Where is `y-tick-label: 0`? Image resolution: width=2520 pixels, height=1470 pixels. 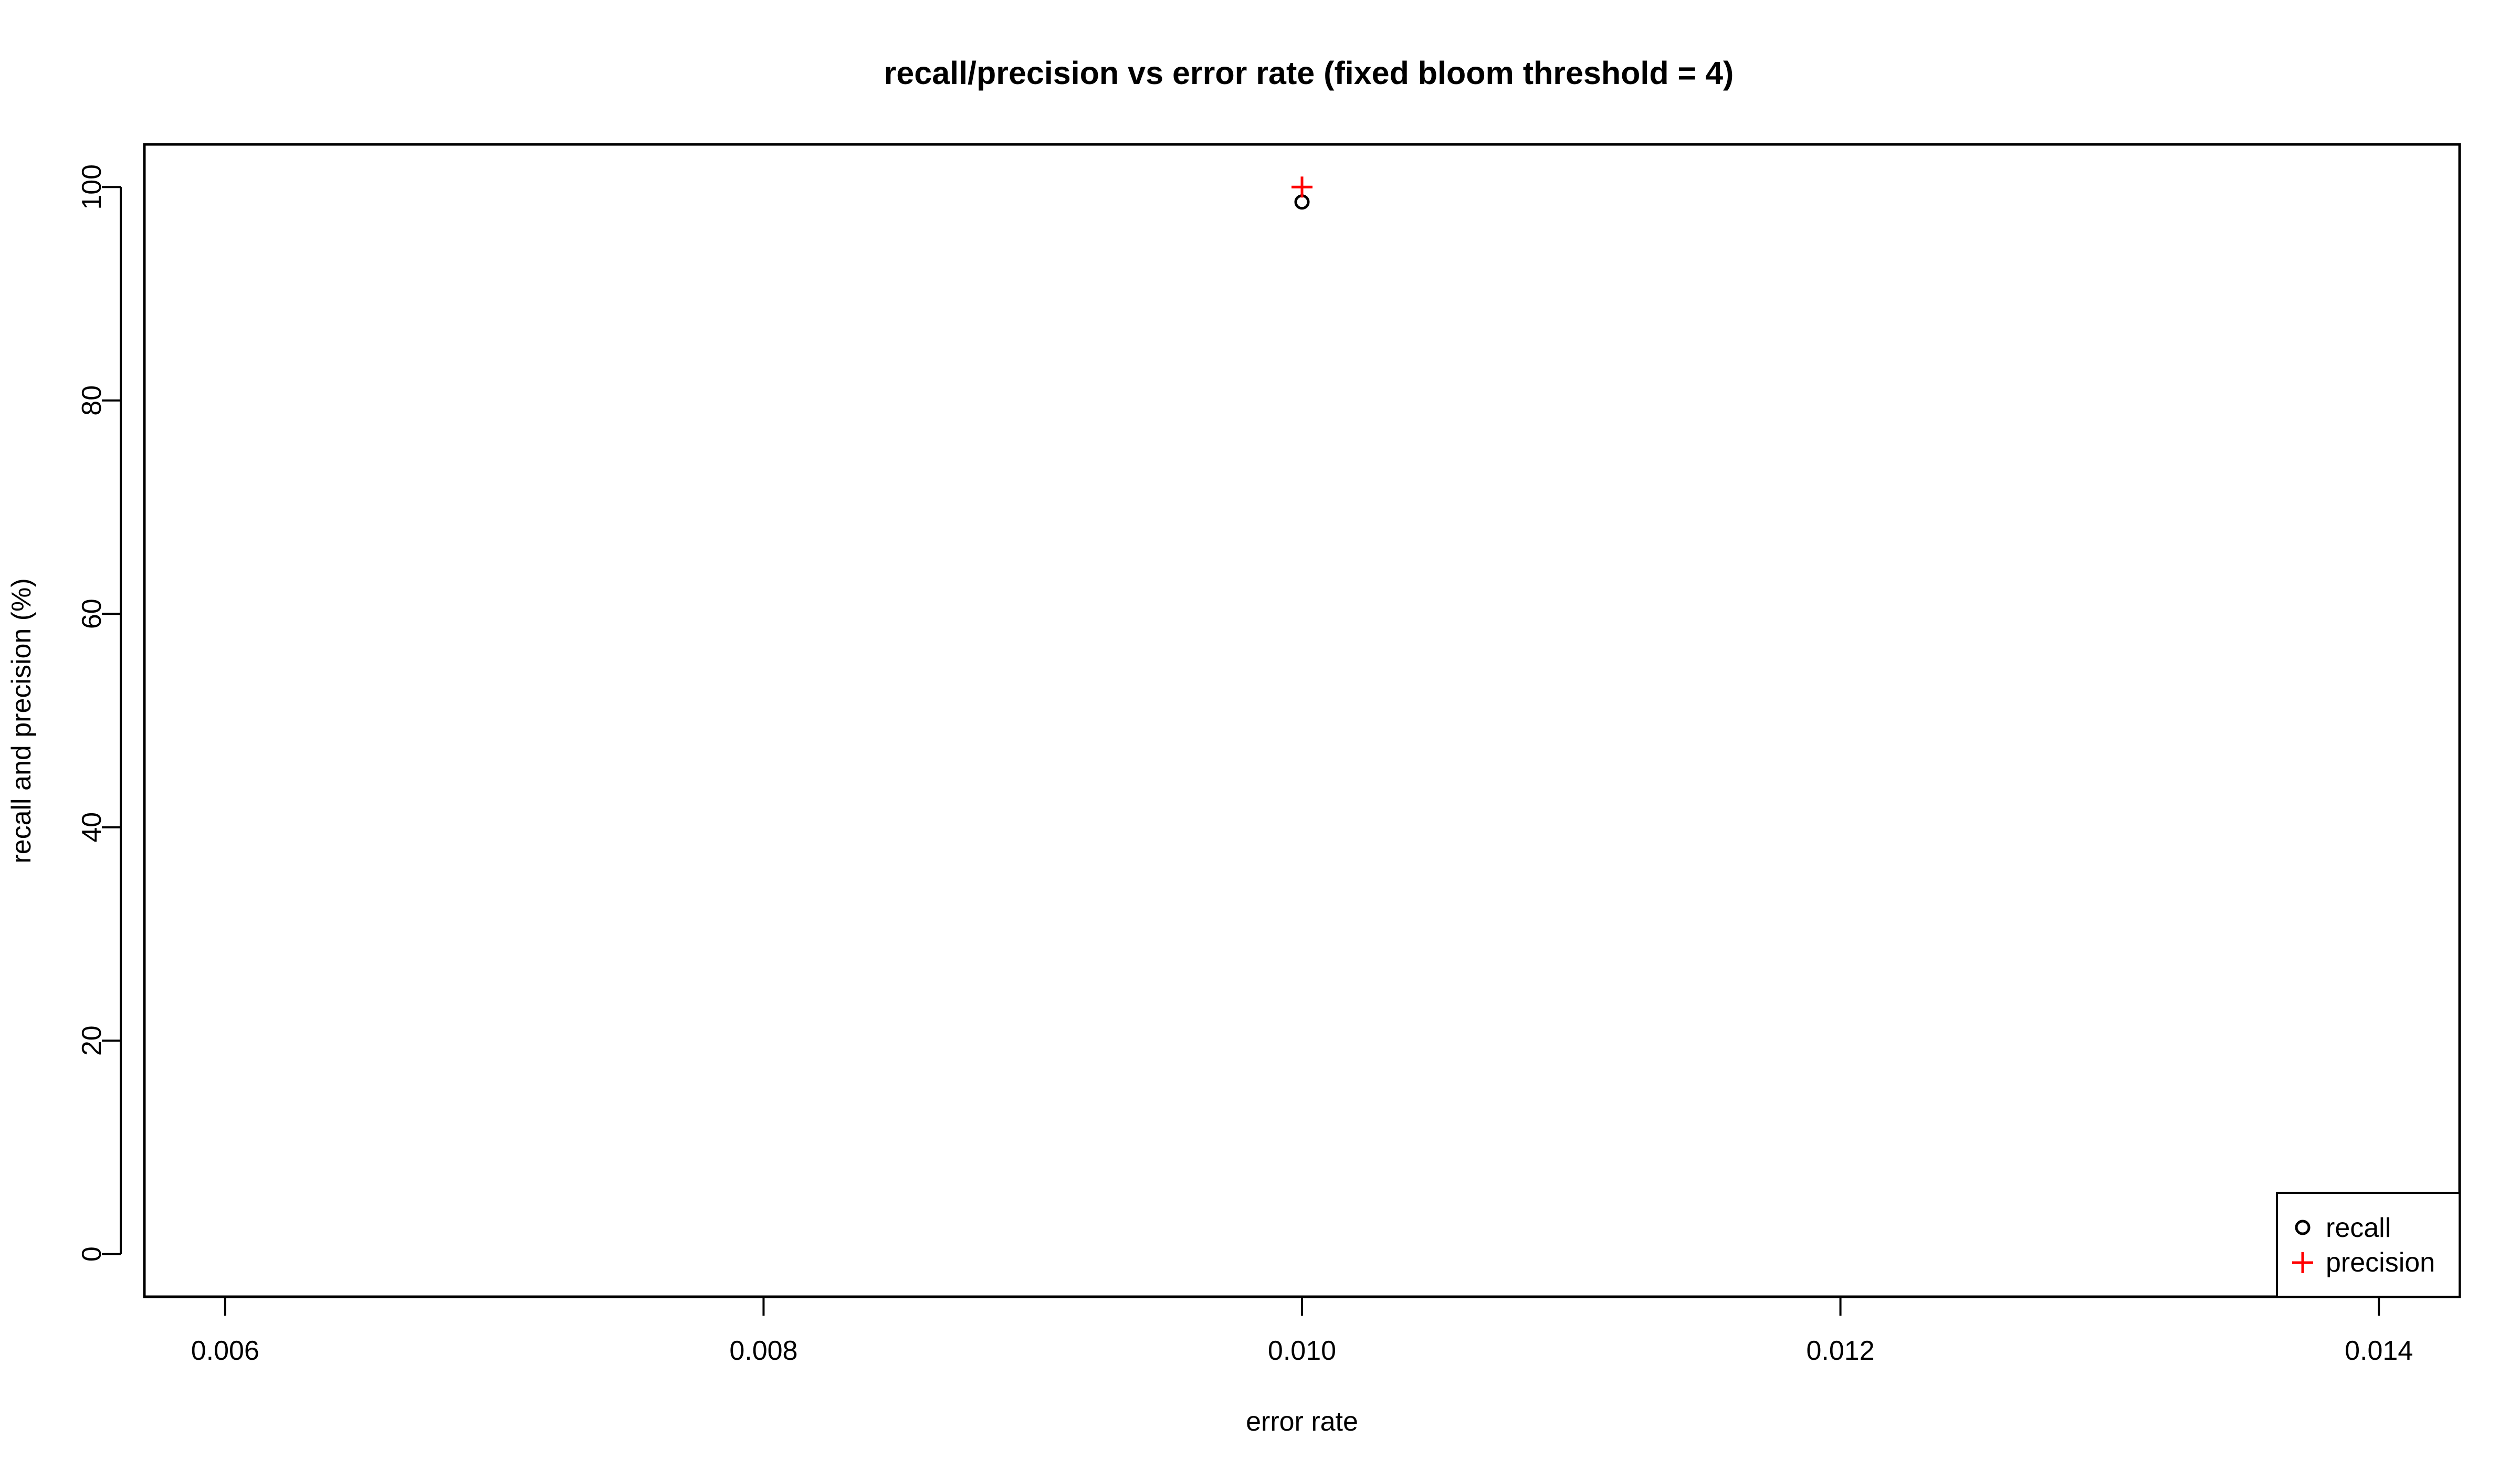 y-tick-label: 0 is located at coordinates (92, 1254).